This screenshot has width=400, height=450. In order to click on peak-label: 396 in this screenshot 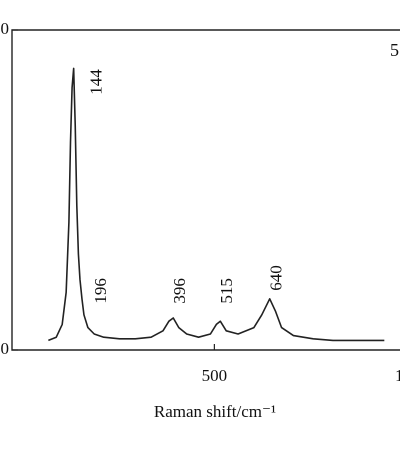, I will do `click(179, 291)`.